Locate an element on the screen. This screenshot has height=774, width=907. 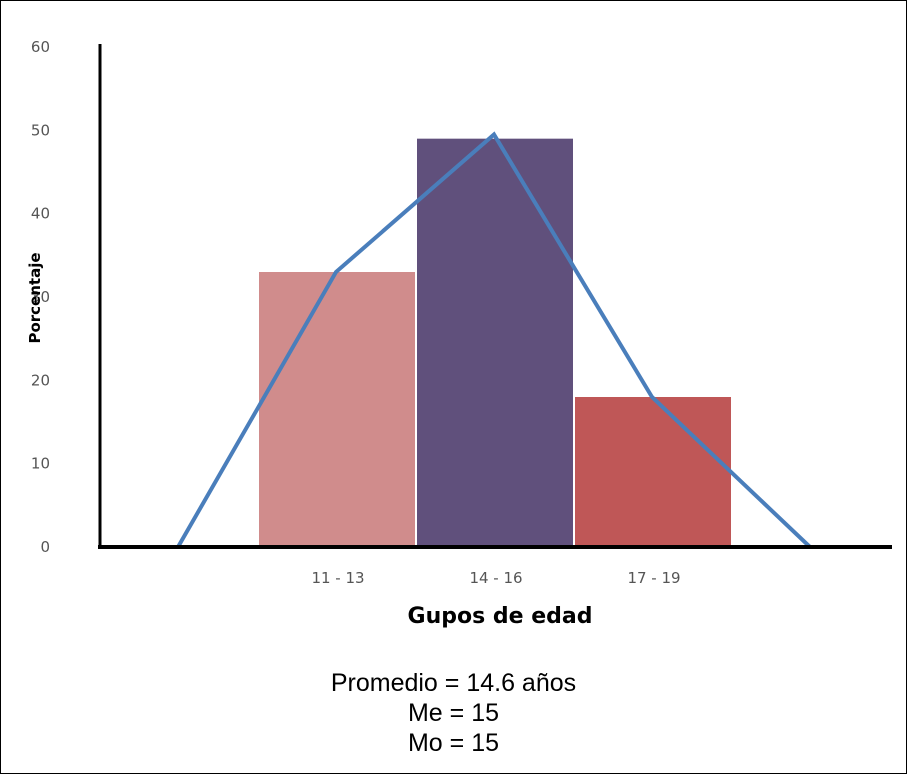
y-tick-label: 50 is located at coordinates (40, 130).